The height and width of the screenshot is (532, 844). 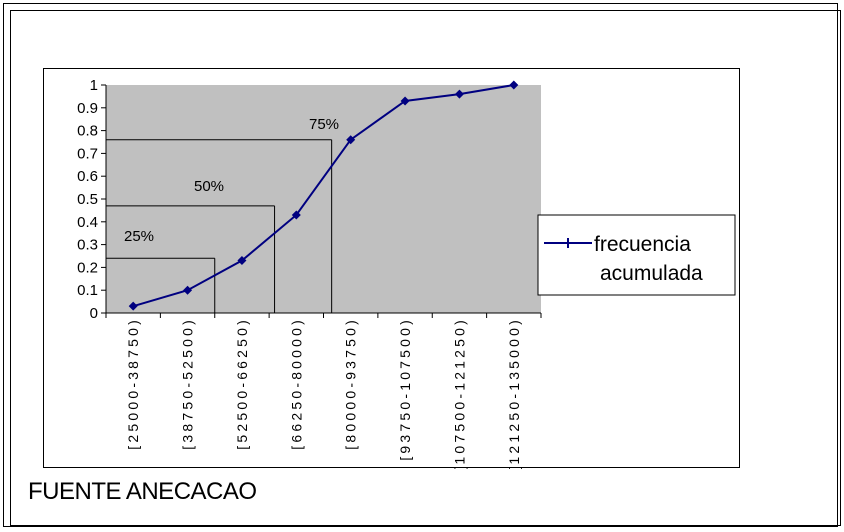 I want to click on y-tick-label: 0, so click(x=94, y=313).